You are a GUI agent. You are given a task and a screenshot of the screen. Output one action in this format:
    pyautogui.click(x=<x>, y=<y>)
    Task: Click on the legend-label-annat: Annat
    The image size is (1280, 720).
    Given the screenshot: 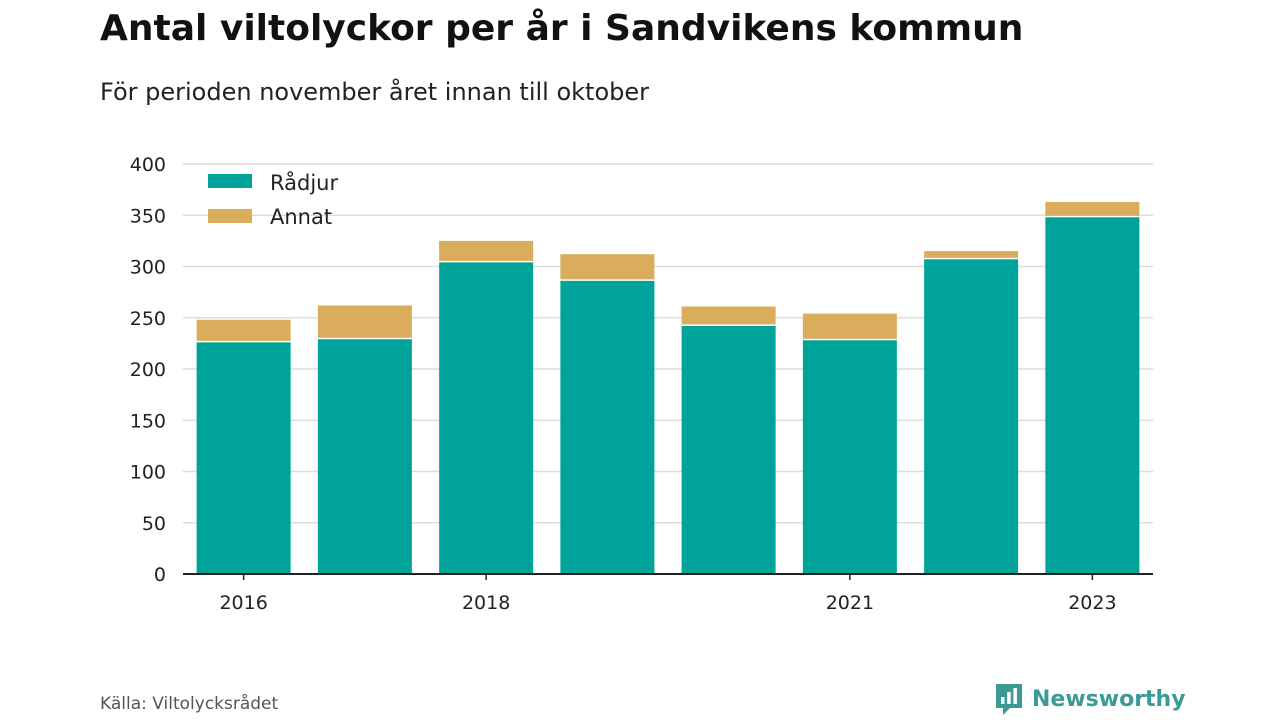 What is the action you would take?
    pyautogui.click(x=301, y=217)
    